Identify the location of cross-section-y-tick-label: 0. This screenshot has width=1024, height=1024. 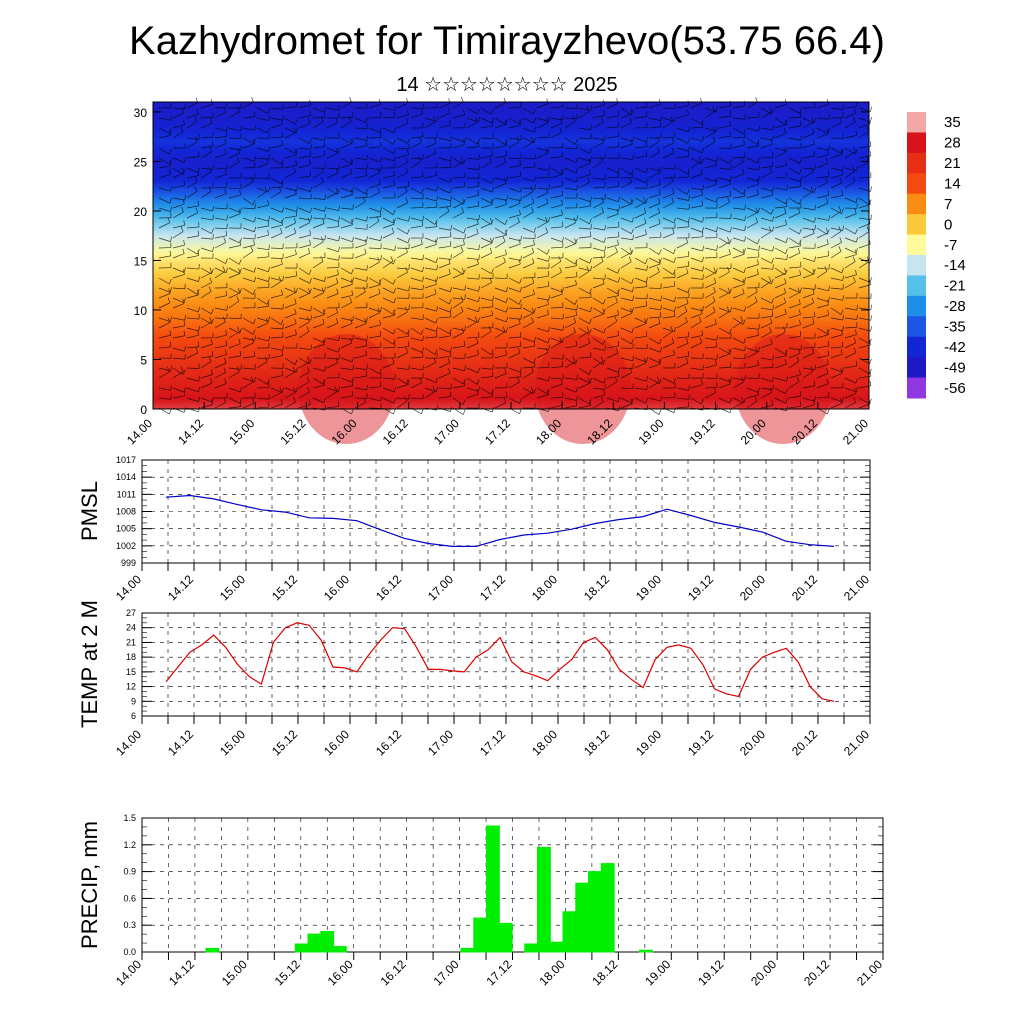
(143, 410).